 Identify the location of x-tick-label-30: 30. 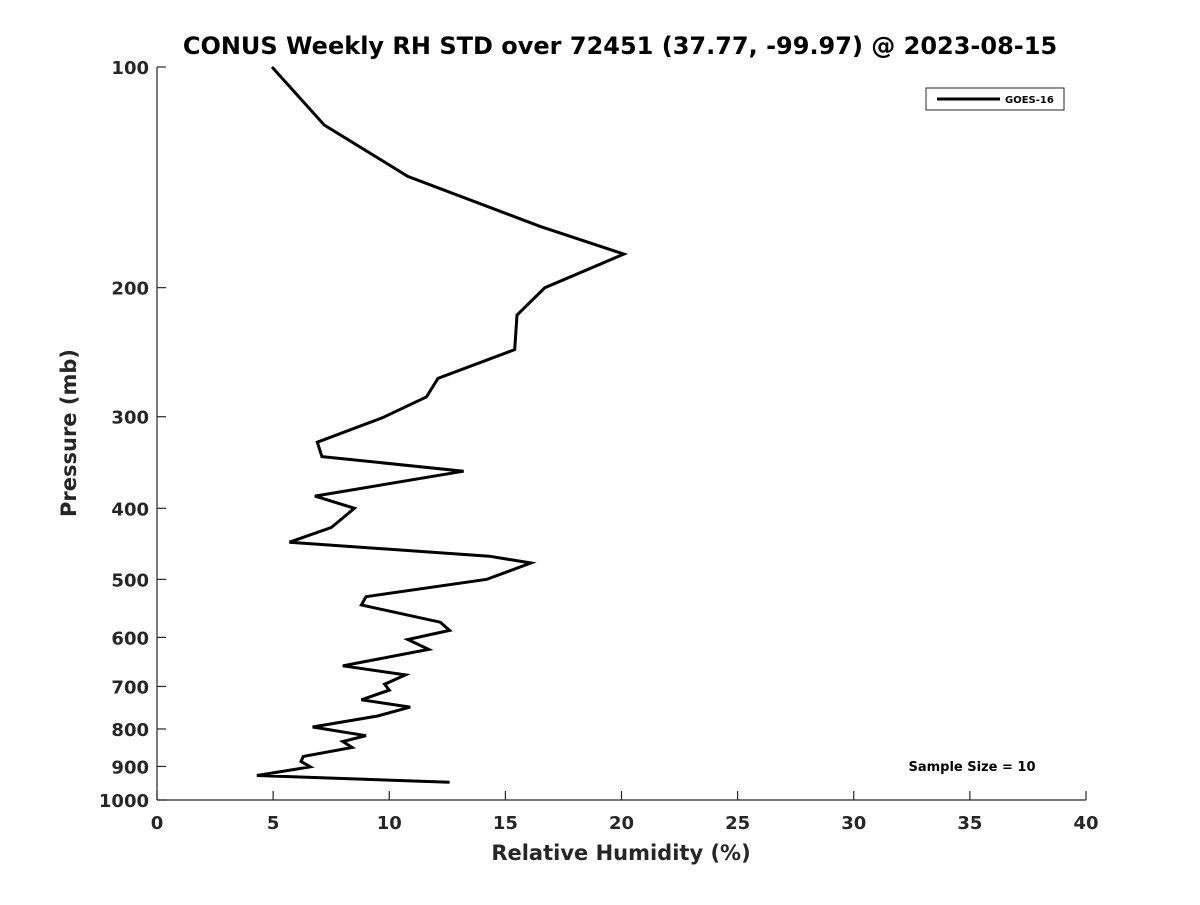
(853, 823).